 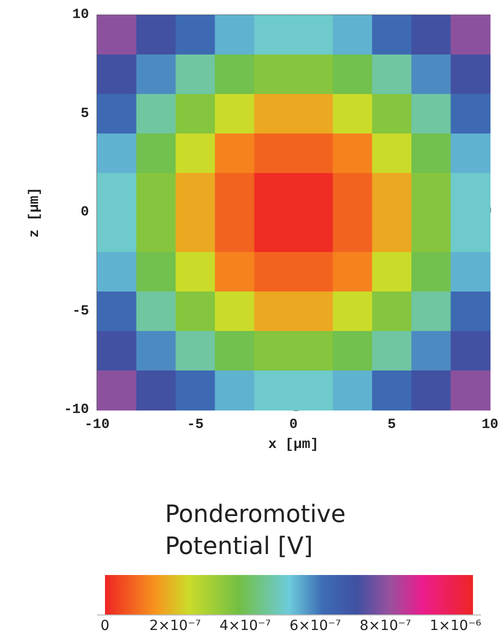 I want to click on y-tick-label: -5, so click(x=80, y=311).